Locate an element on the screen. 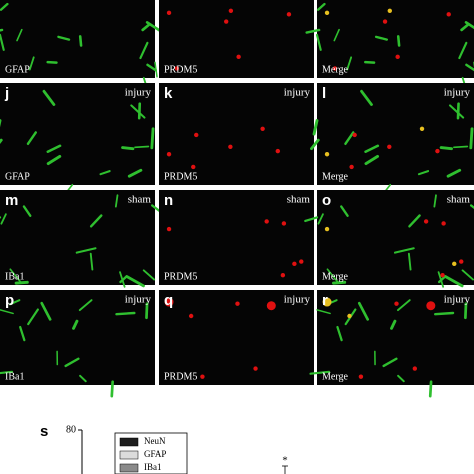 This screenshot has width=474, height=474. stain-label: PRDM5 is located at coordinates (180, 376).